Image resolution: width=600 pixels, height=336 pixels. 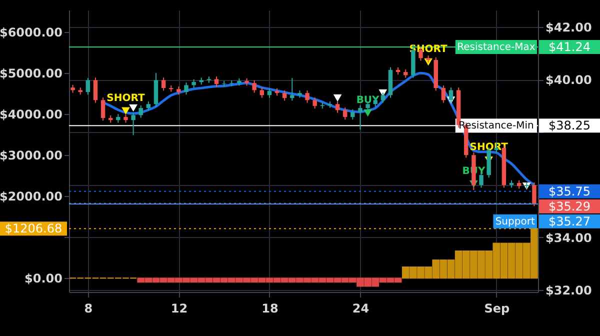 I want to click on y2-tick-label: $6000.00, so click(x=31, y=33).